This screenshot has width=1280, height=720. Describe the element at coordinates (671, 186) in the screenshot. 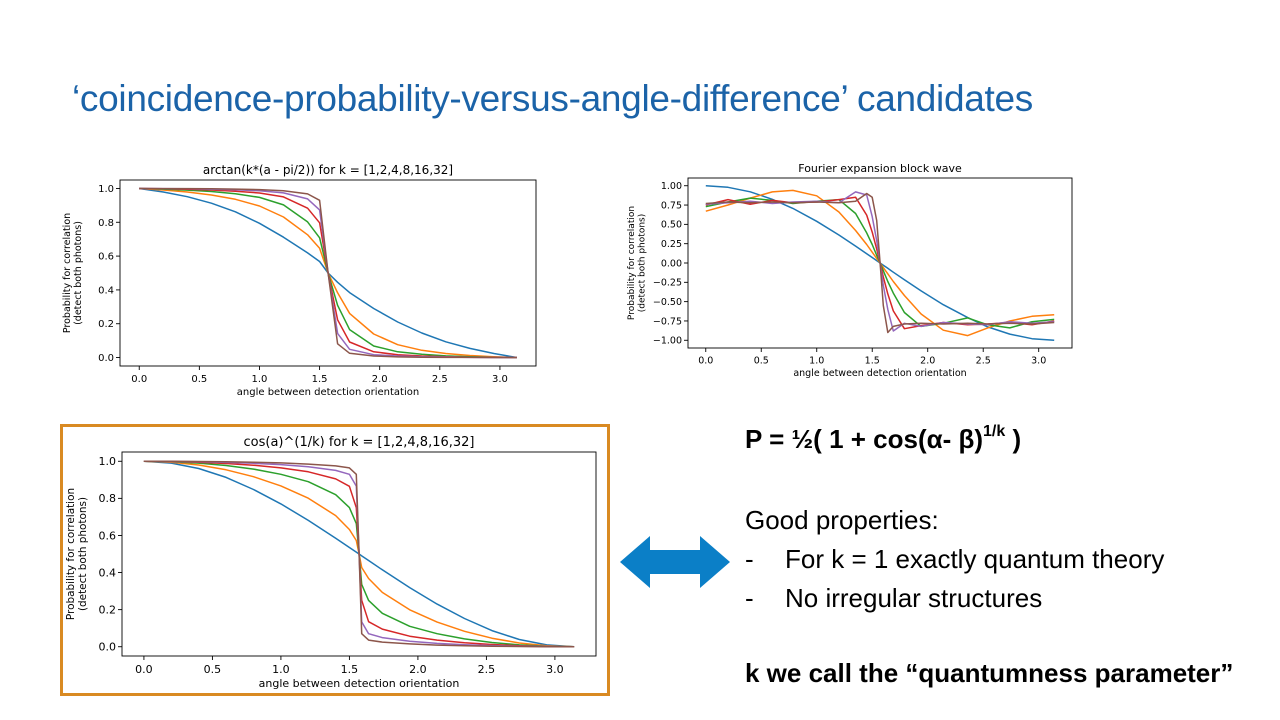

I see `y-tick-label: 1.00` at that location.